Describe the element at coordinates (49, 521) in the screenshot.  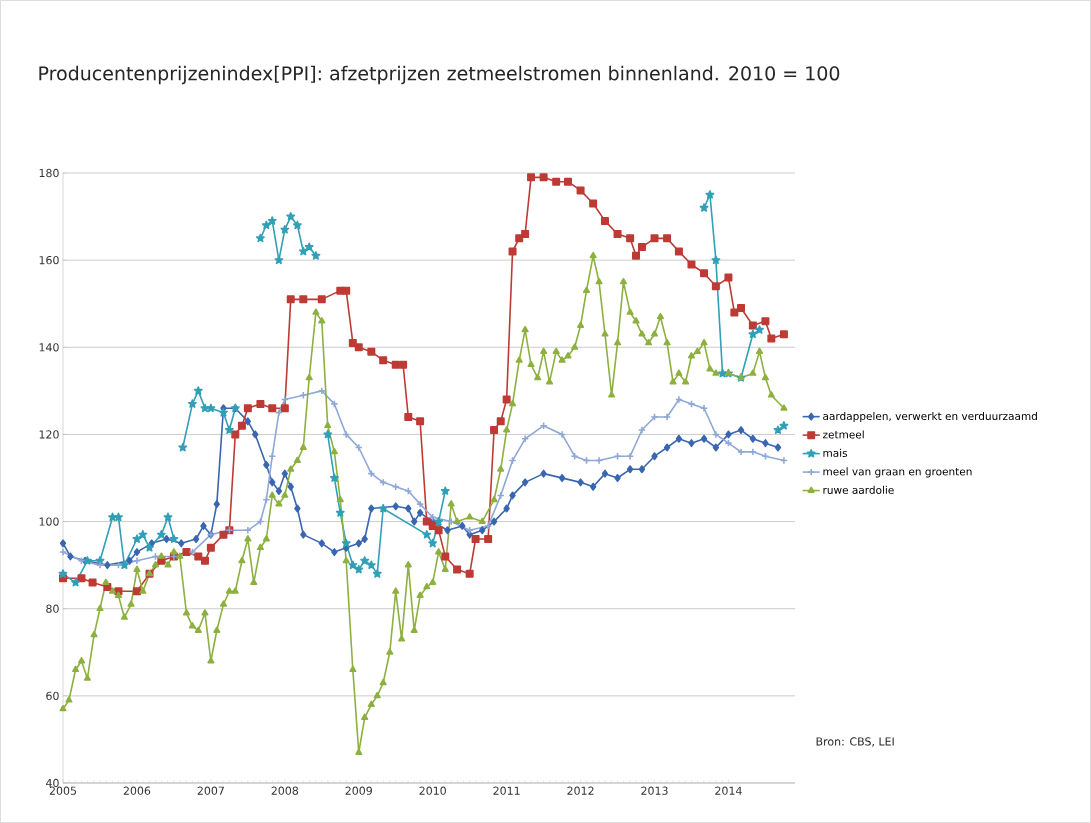
I see `y-tick-label: 100` at that location.